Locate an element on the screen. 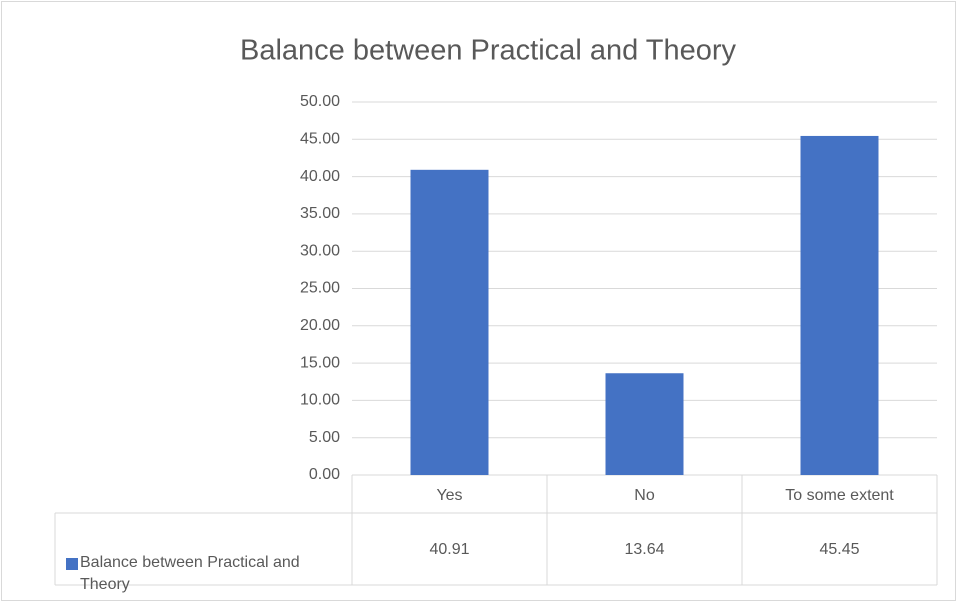 The height and width of the screenshot is (603, 958). x-tick-label: Yes is located at coordinates (449, 495).